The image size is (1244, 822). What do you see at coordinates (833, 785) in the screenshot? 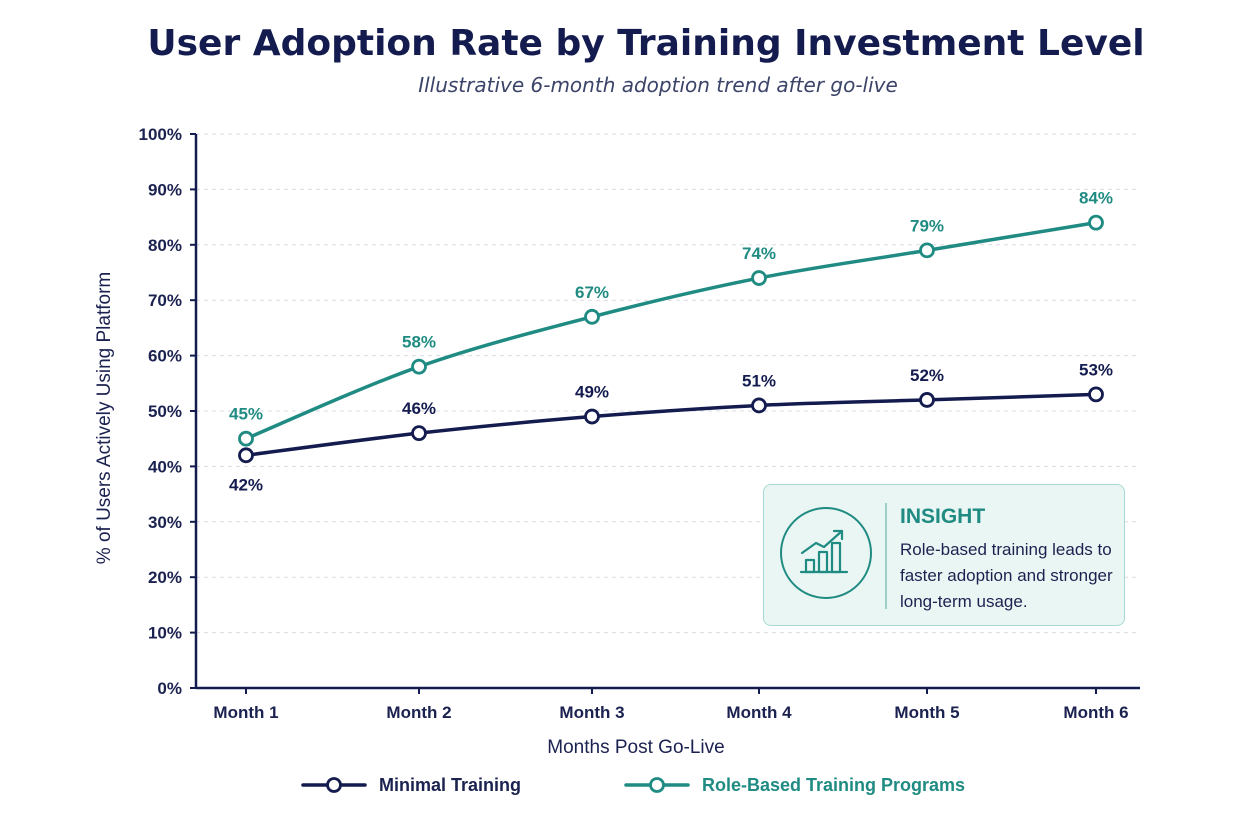
I see `legend-label: Role-Based Training Programs` at bounding box center [833, 785].